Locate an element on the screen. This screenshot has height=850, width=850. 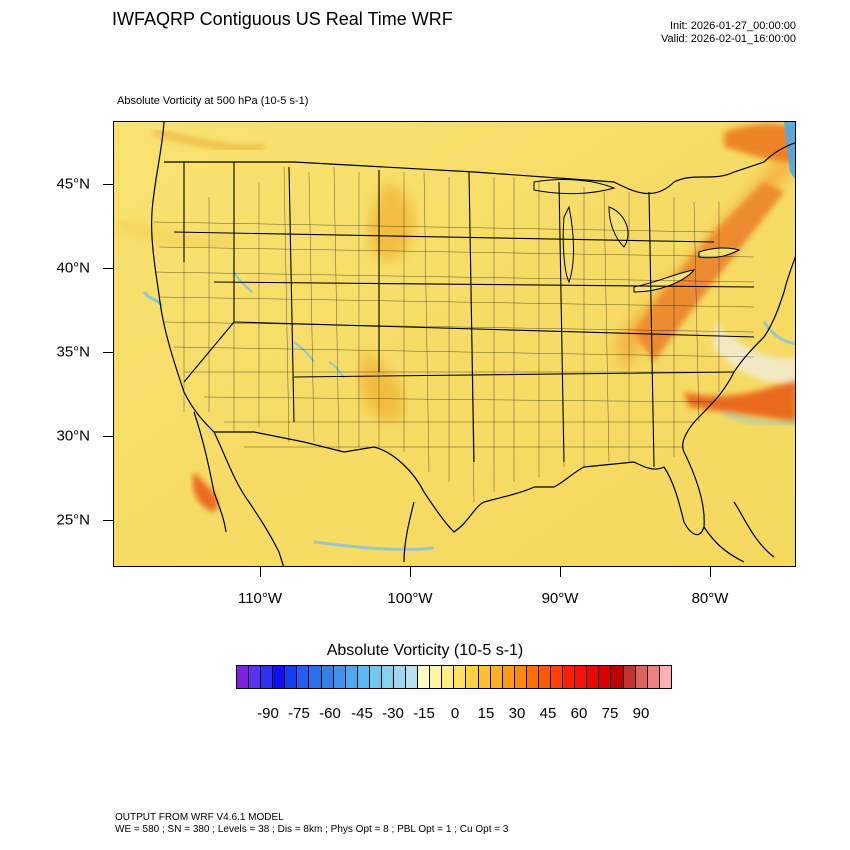
plot-title: IWFAQRP Contiguous US Real Time WRF is located at coordinates (282, 19).